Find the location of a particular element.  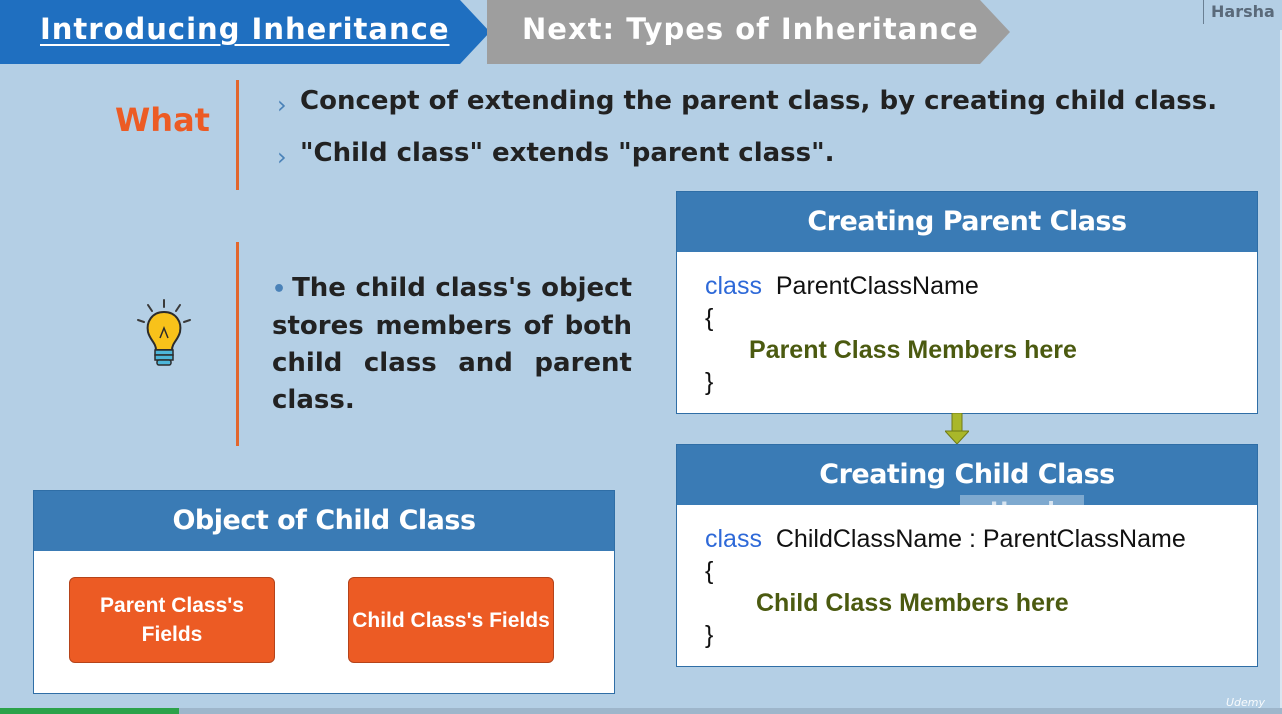

child-class-name: ChildClassName : ParentClassName is located at coordinates (980, 539).